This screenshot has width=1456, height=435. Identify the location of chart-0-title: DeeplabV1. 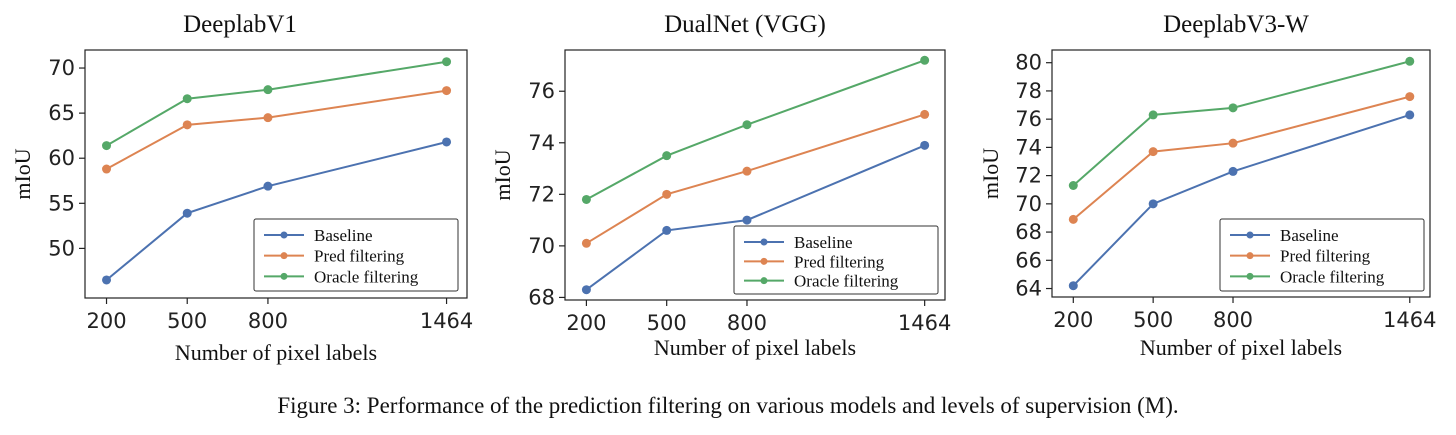
(240, 24).